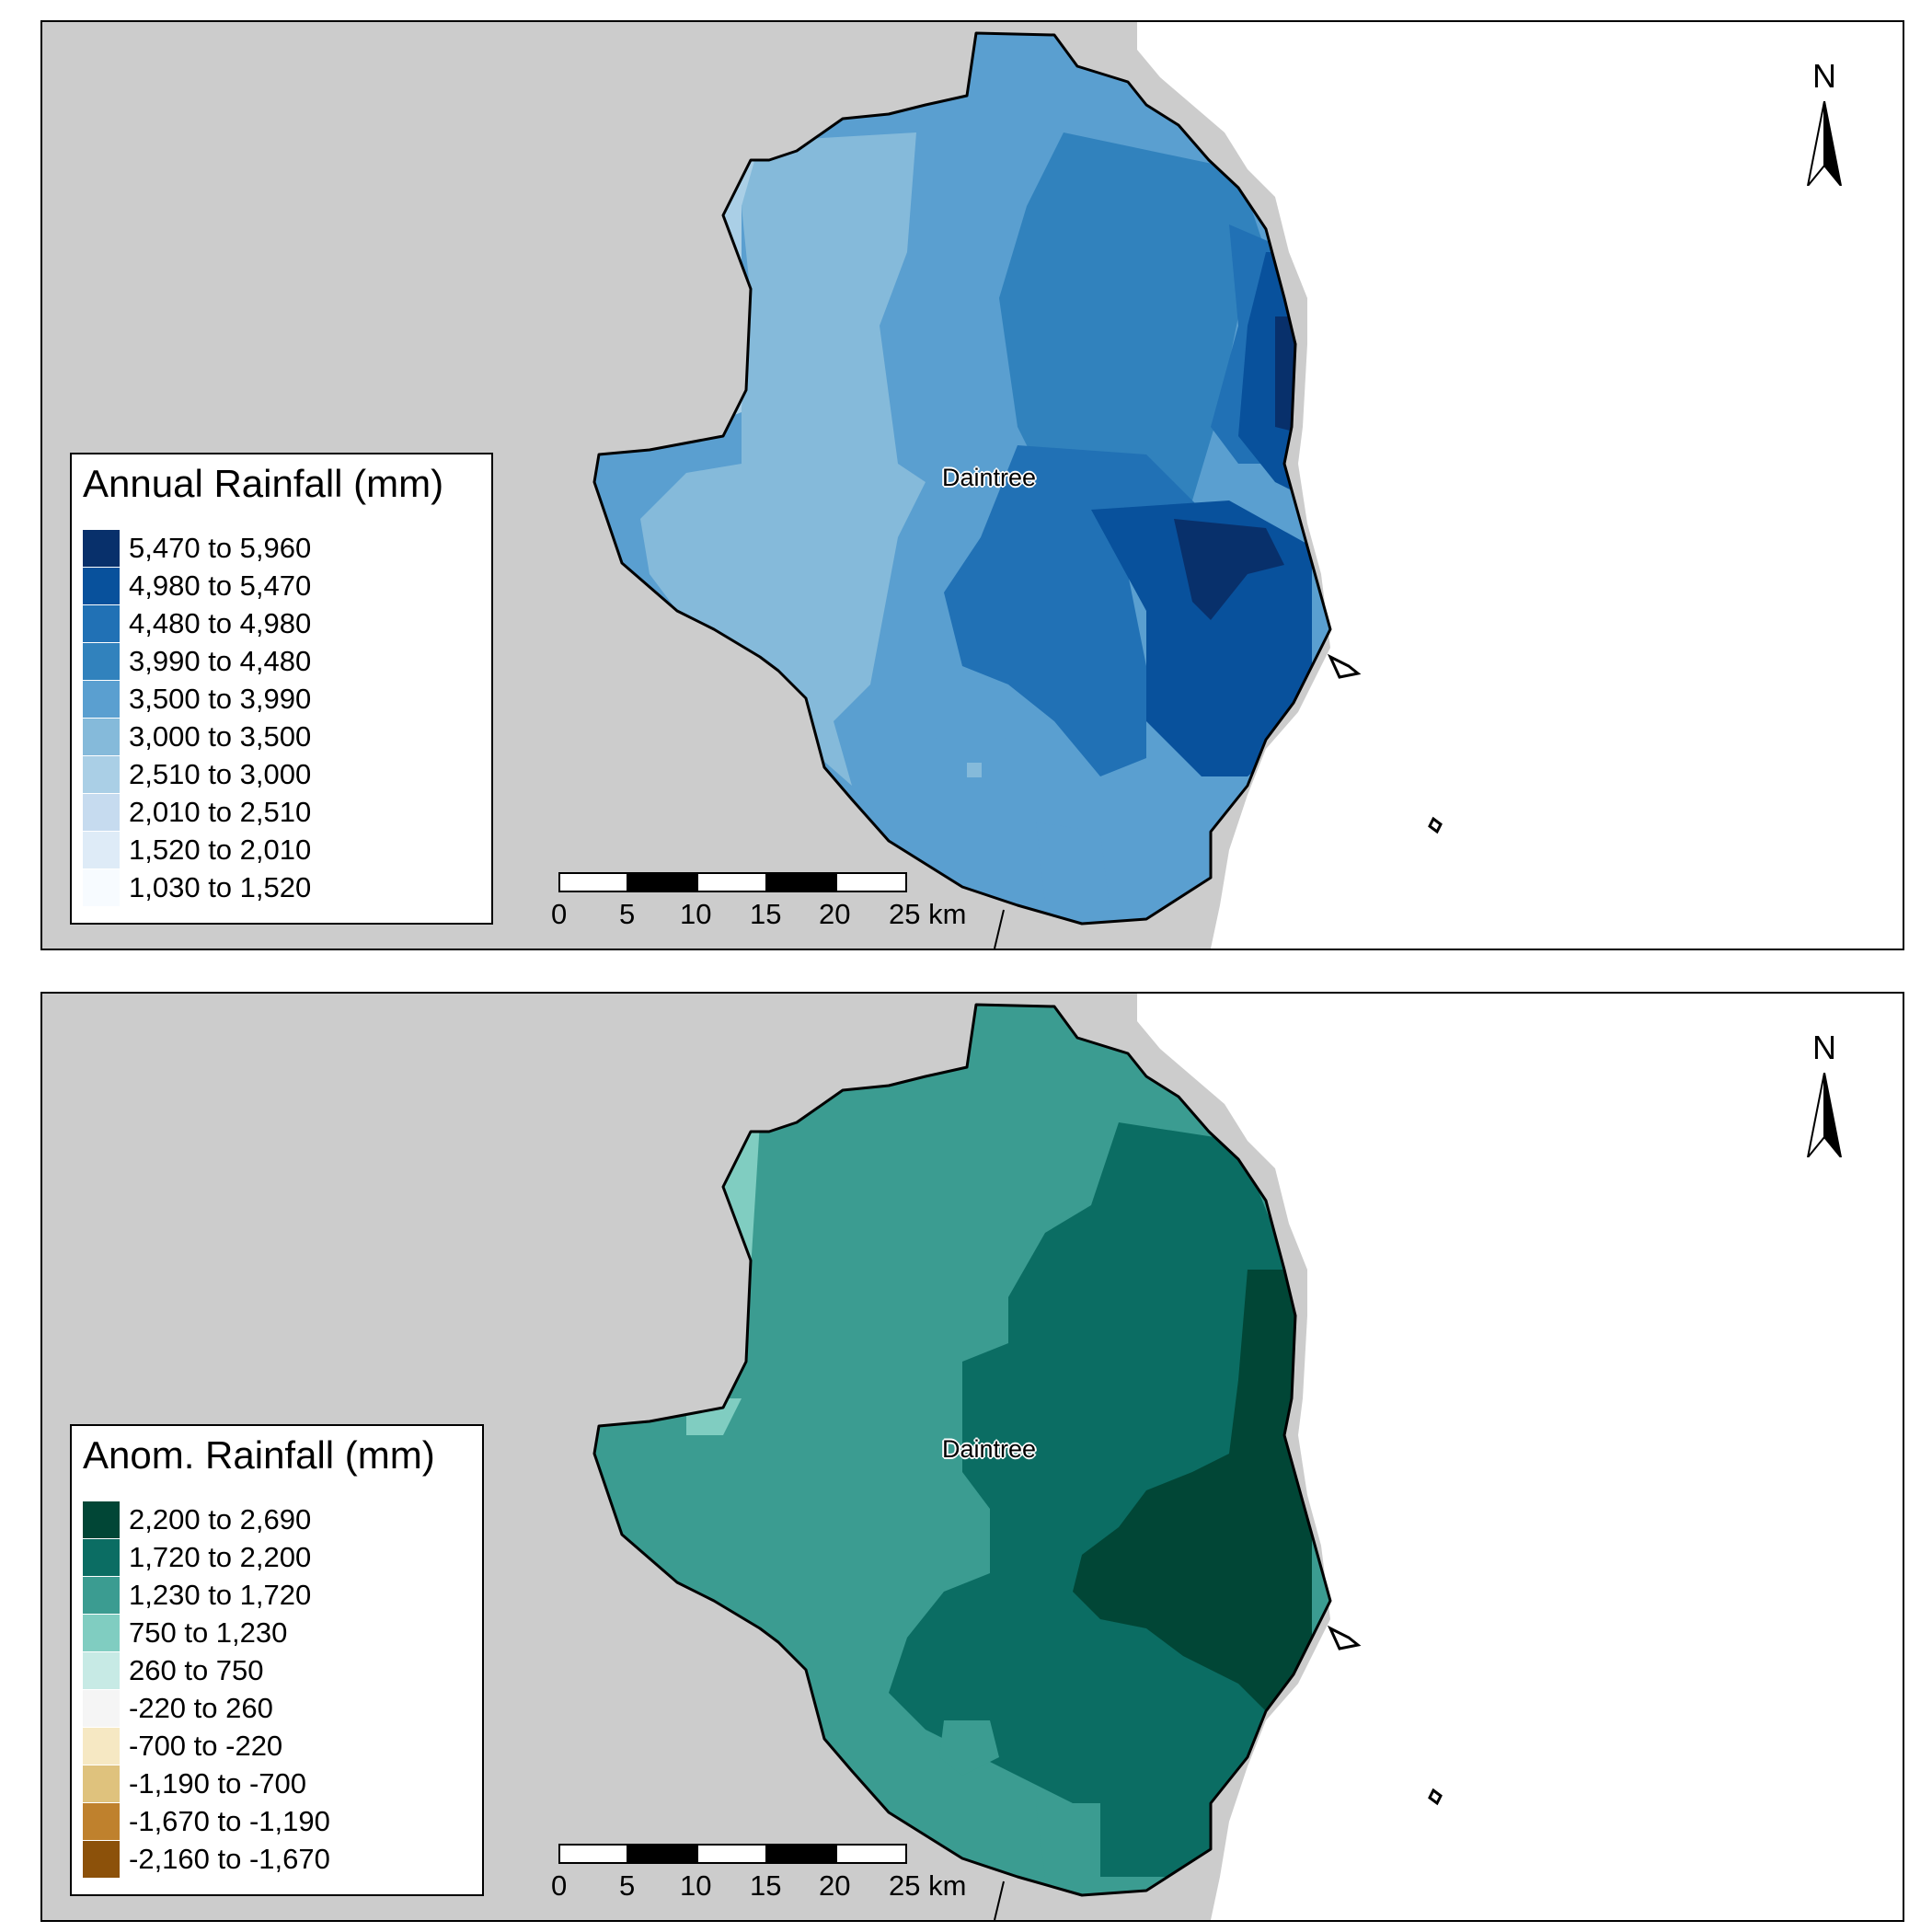 Image resolution: width=1932 pixels, height=1932 pixels. I want to click on legend-label: 3,500 to 3,990, so click(220, 699).